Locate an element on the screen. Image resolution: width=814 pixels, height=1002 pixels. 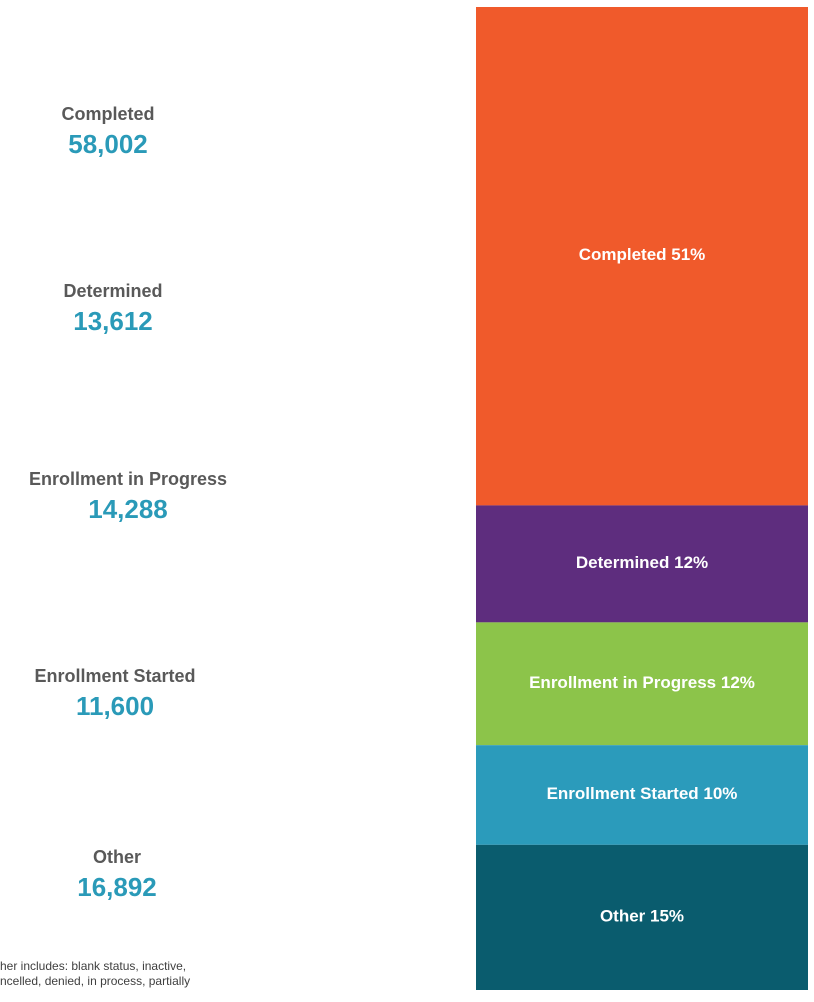
segment-label: Other 15% is located at coordinates (642, 916).